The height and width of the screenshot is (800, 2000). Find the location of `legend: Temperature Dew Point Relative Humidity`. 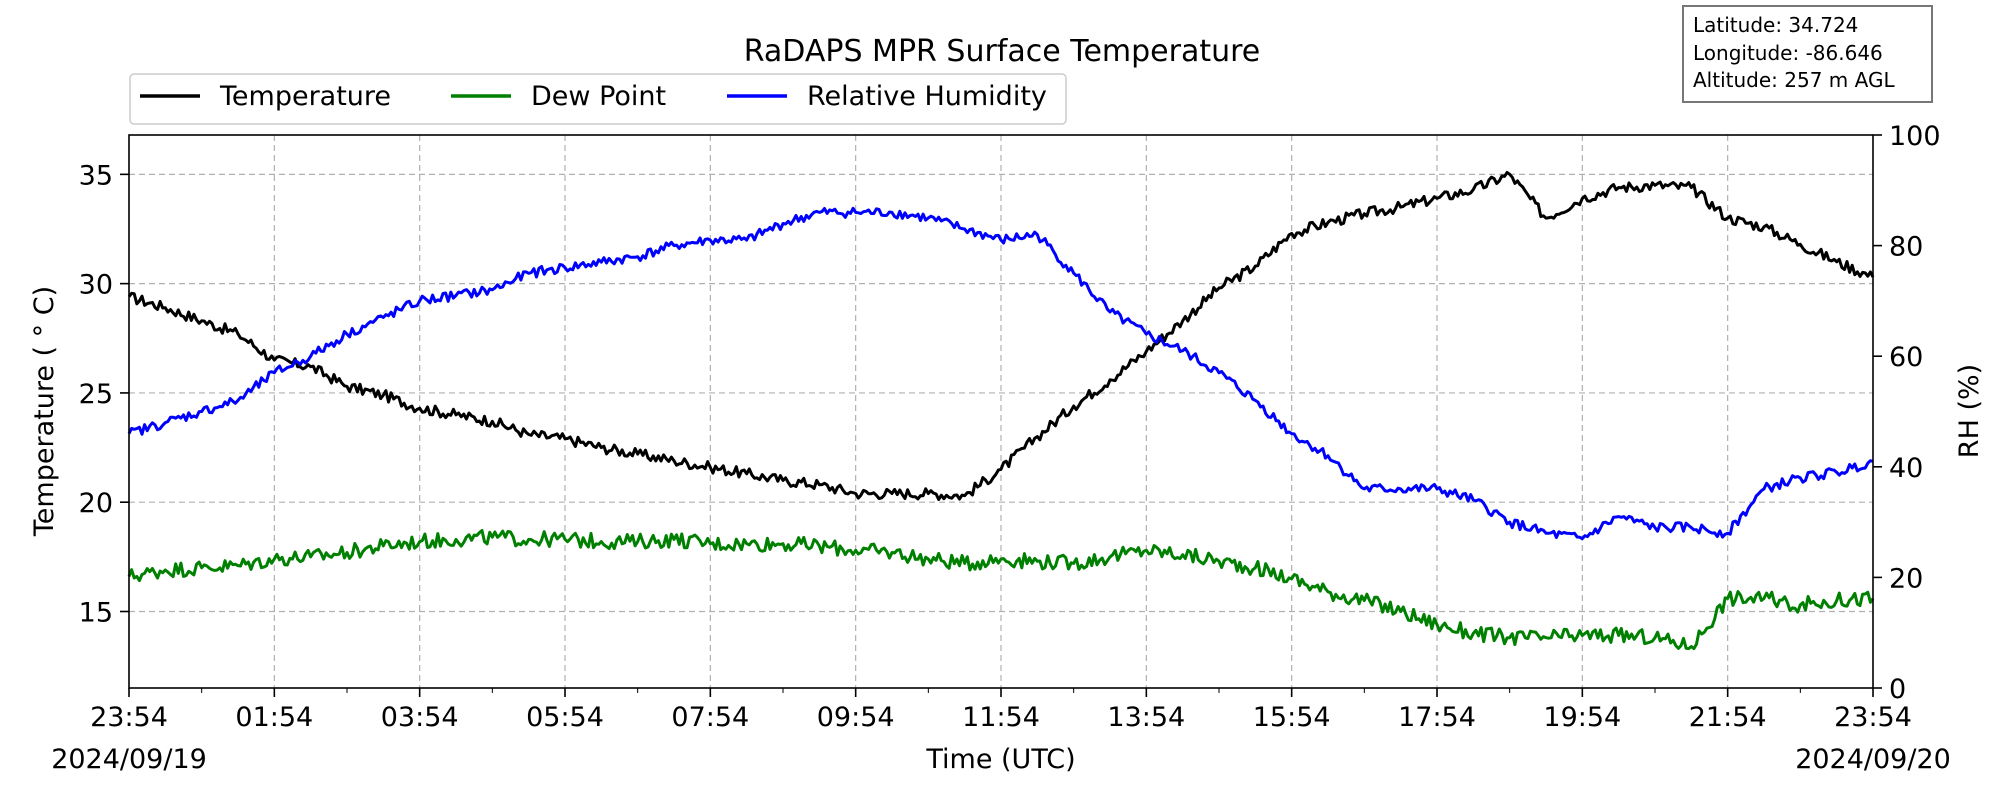

legend: Temperature Dew Point Relative Humidity is located at coordinates (598, 99).